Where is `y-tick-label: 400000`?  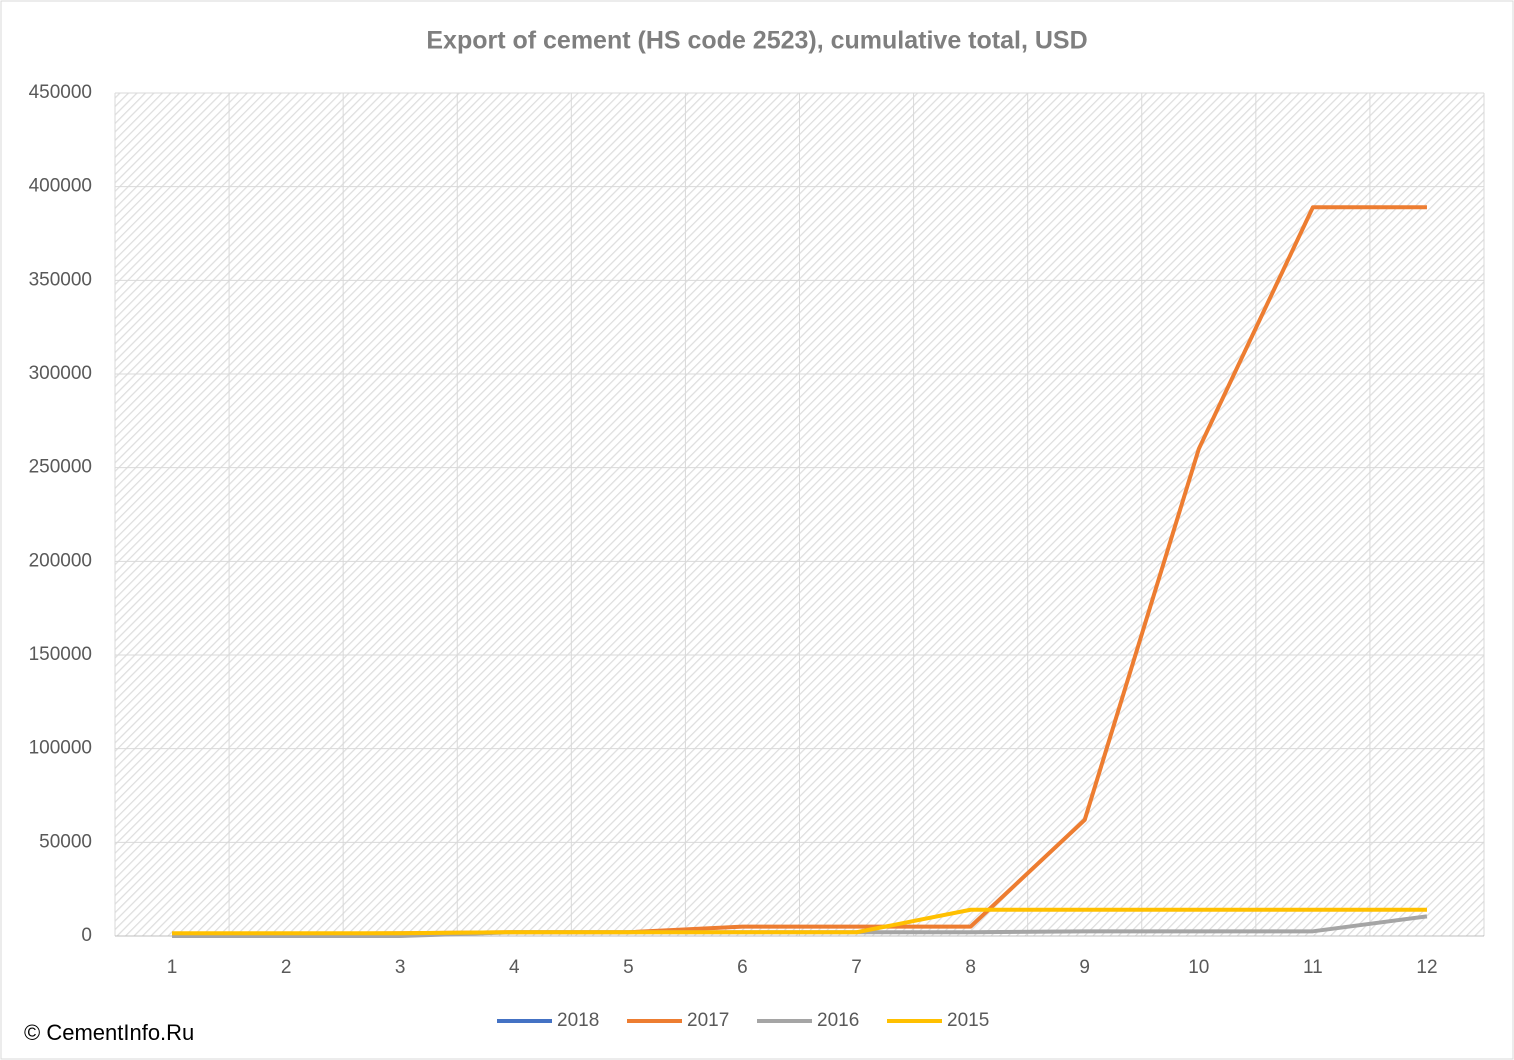
y-tick-label: 400000 is located at coordinates (60, 186).